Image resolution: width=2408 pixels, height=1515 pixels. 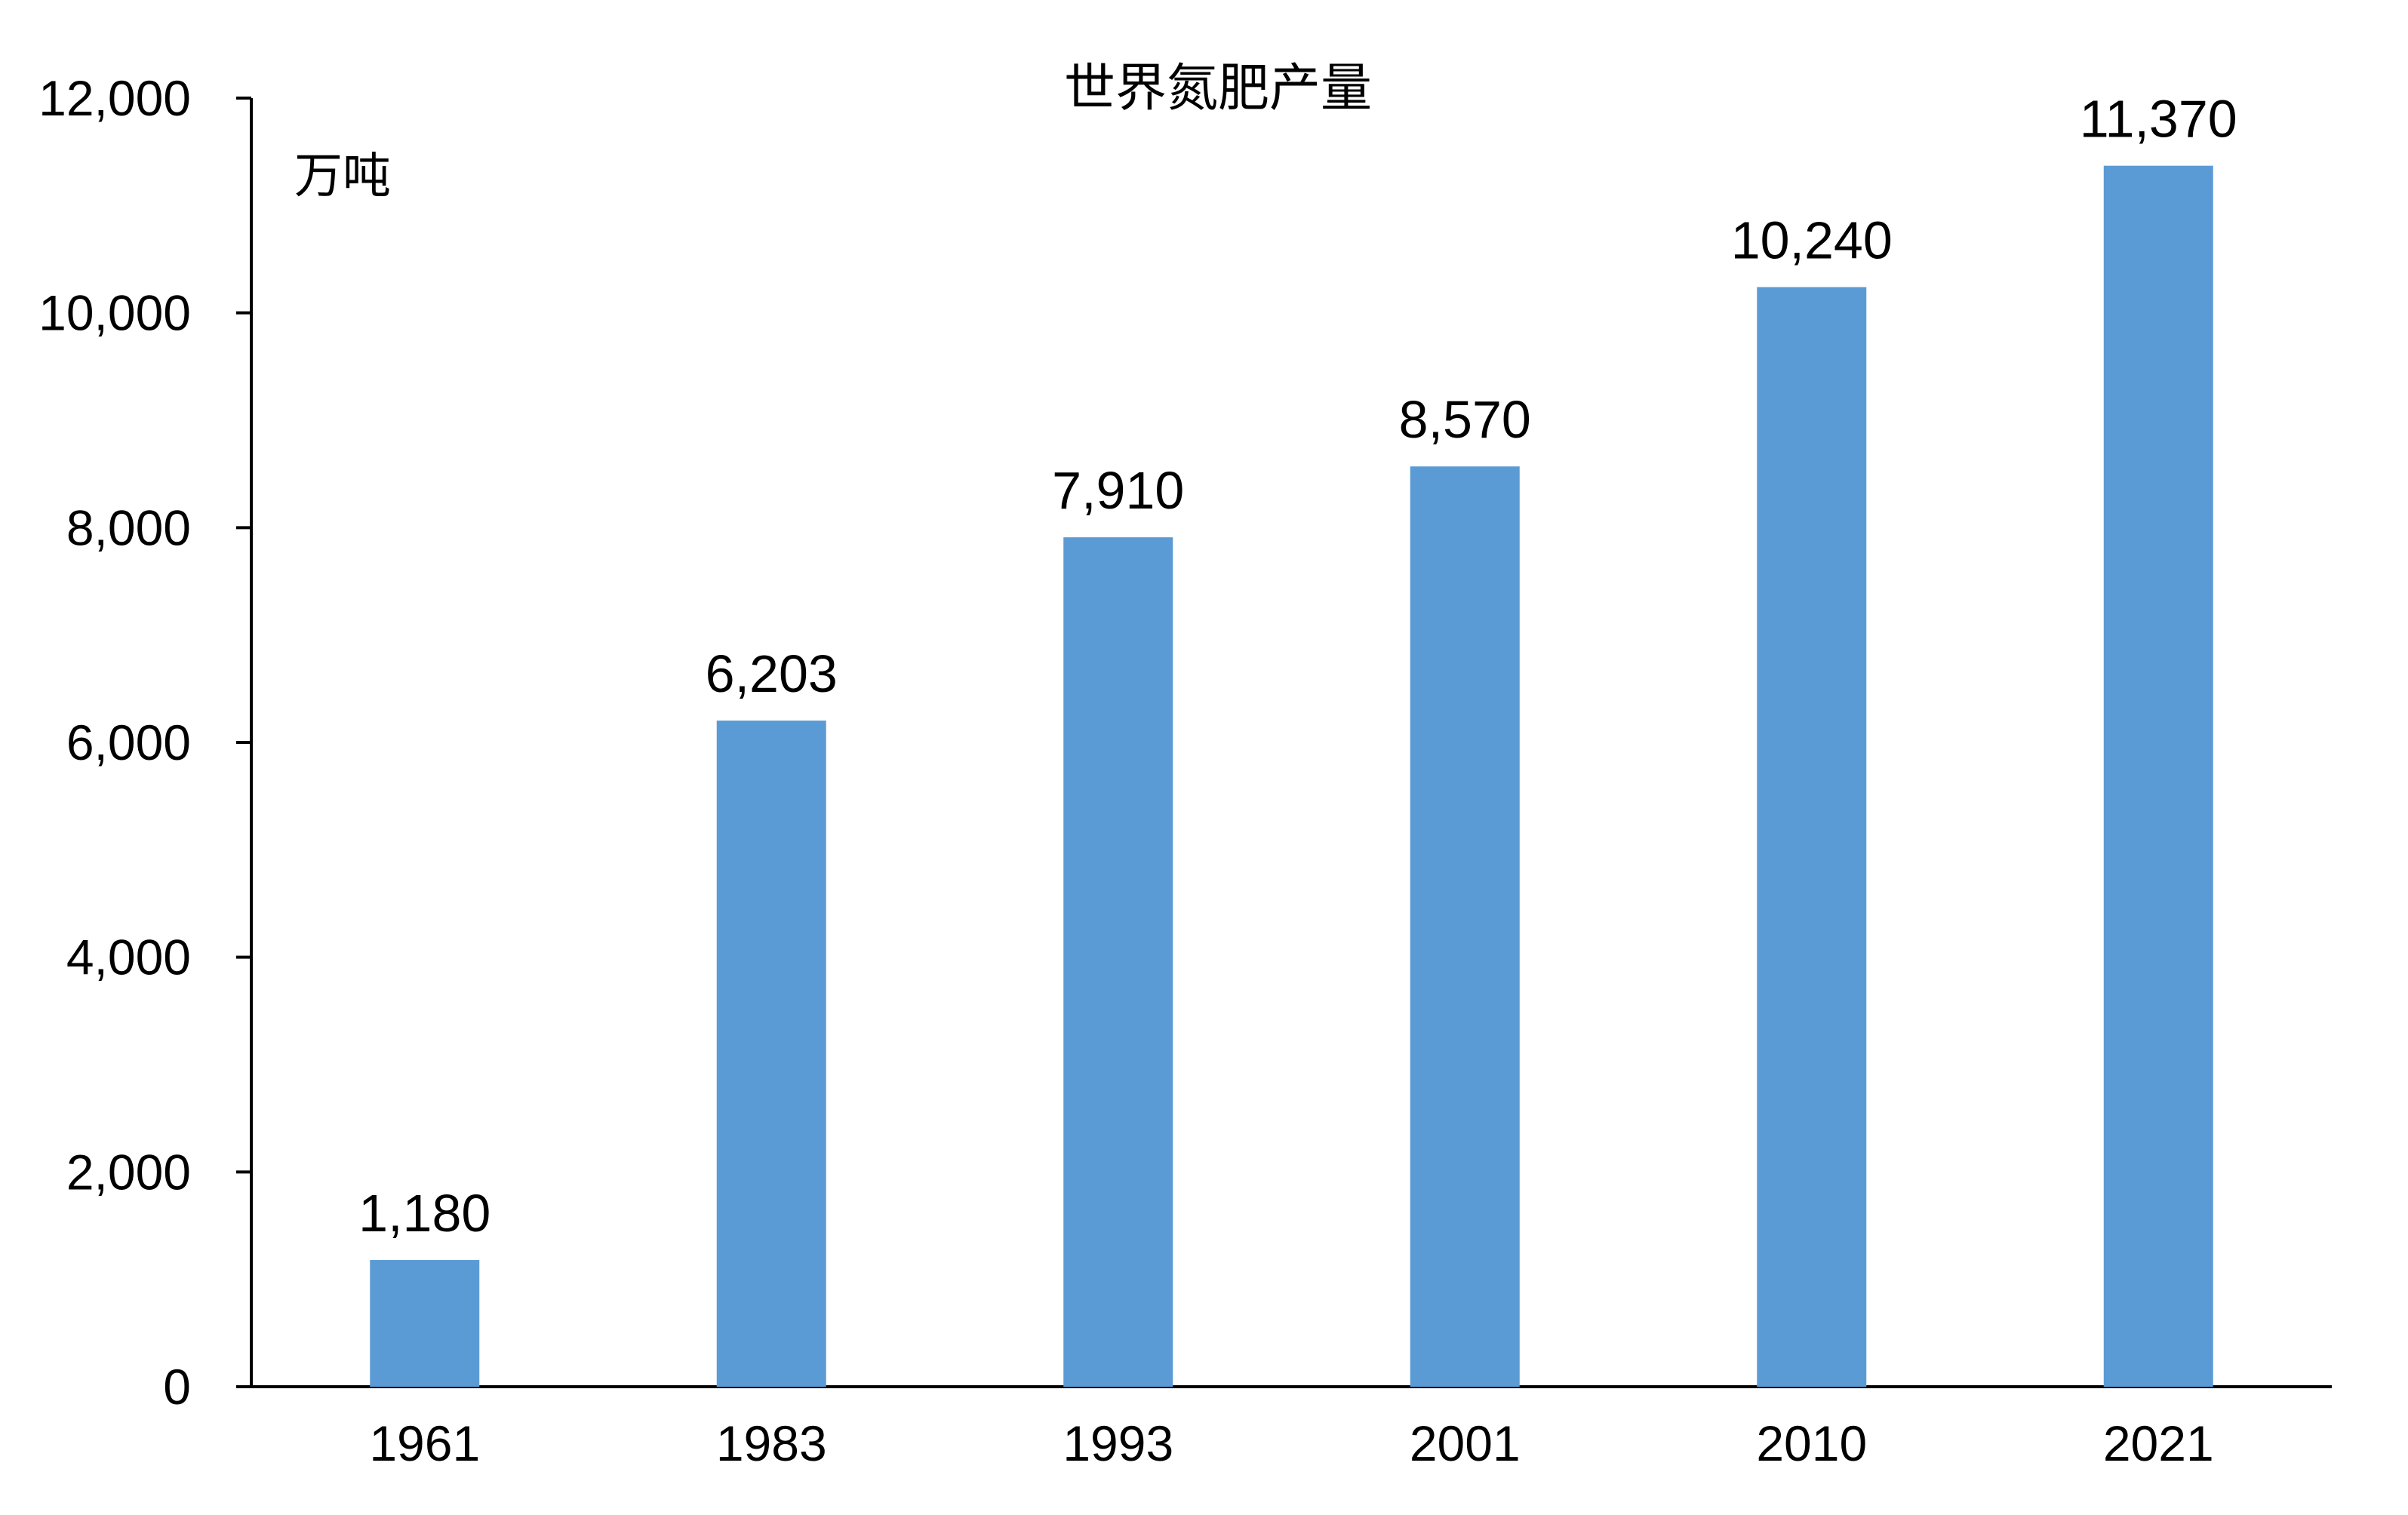 What do you see at coordinates (2158, 1443) in the screenshot?
I see `x-tick-label: 2021` at bounding box center [2158, 1443].